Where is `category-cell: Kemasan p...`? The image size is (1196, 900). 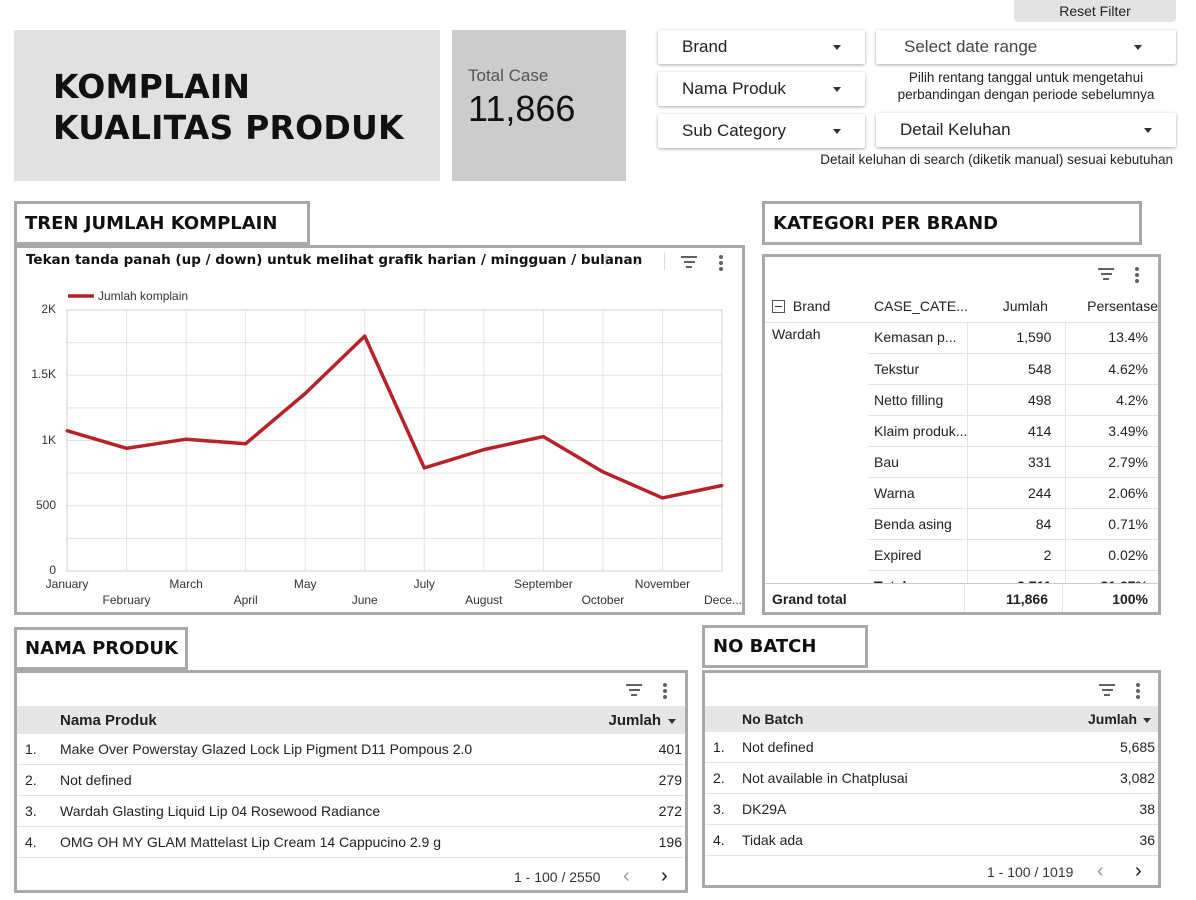
category-cell: Kemasan p... is located at coordinates (918, 338).